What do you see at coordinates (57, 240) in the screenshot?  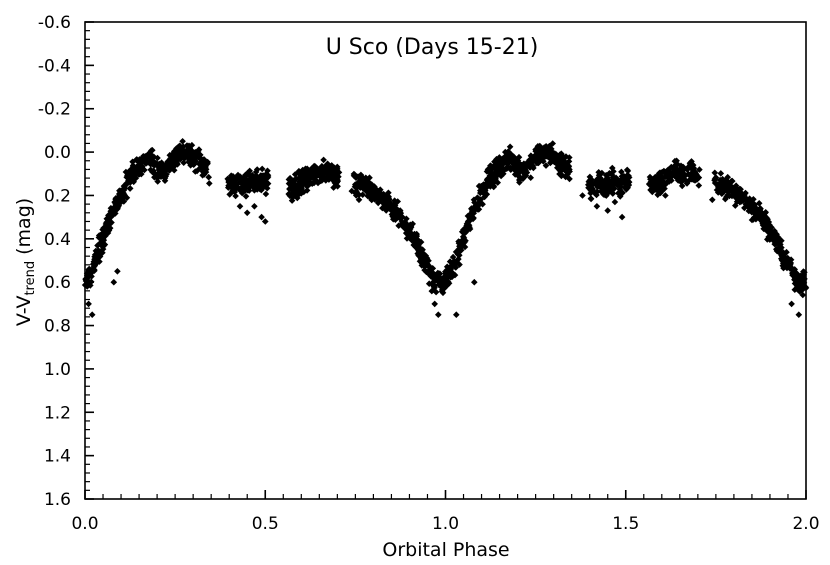 I see `y-tick-label: 0.4` at bounding box center [57, 240].